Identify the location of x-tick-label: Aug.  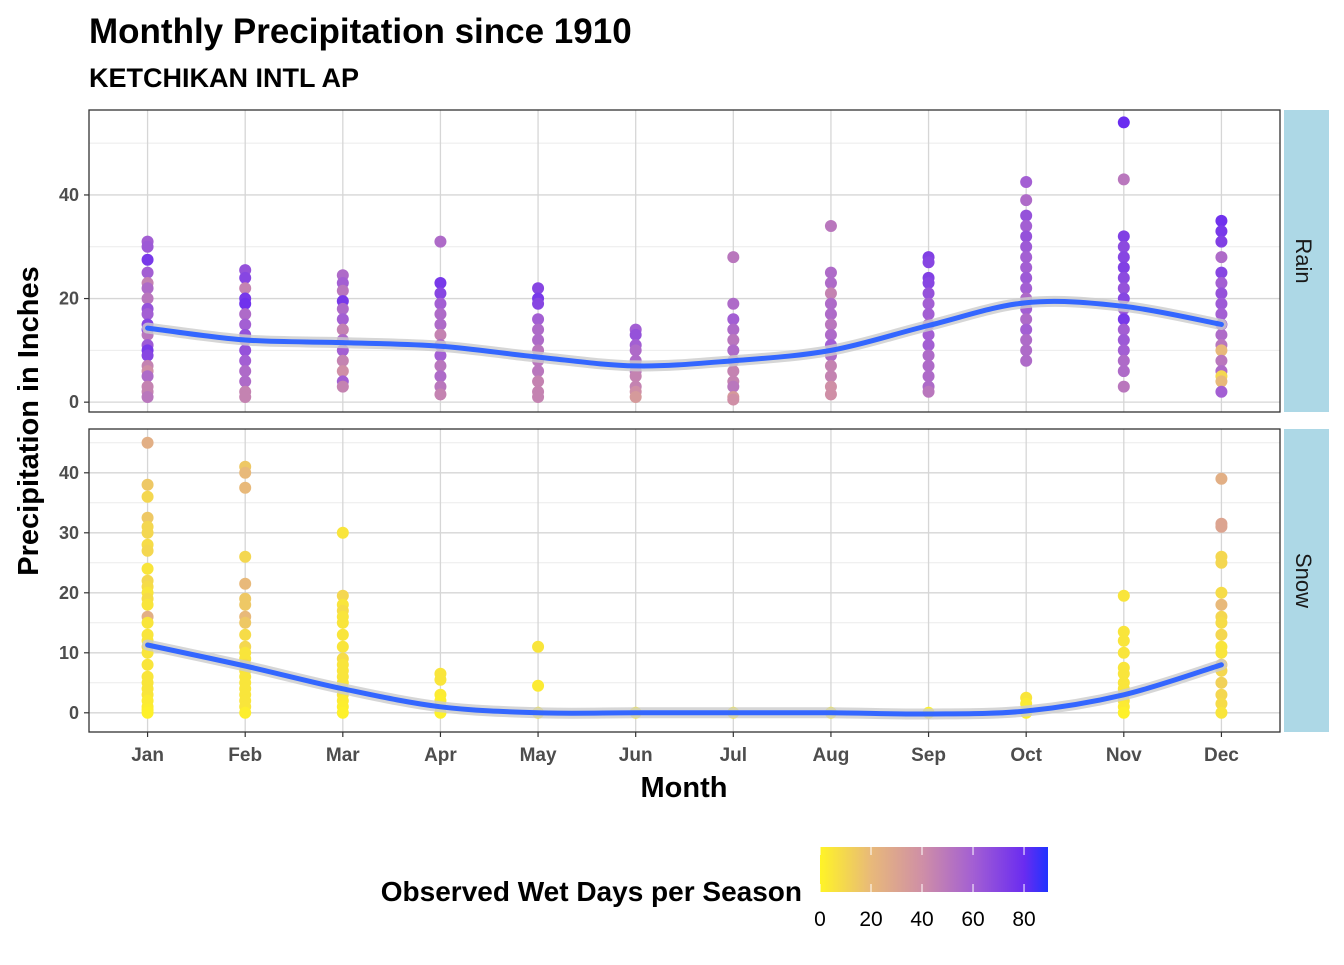
(830, 755).